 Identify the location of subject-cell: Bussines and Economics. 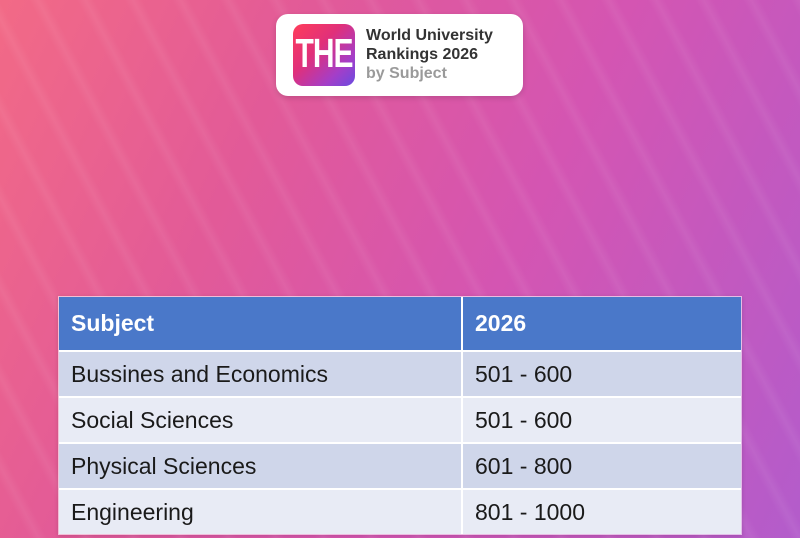
(261, 373).